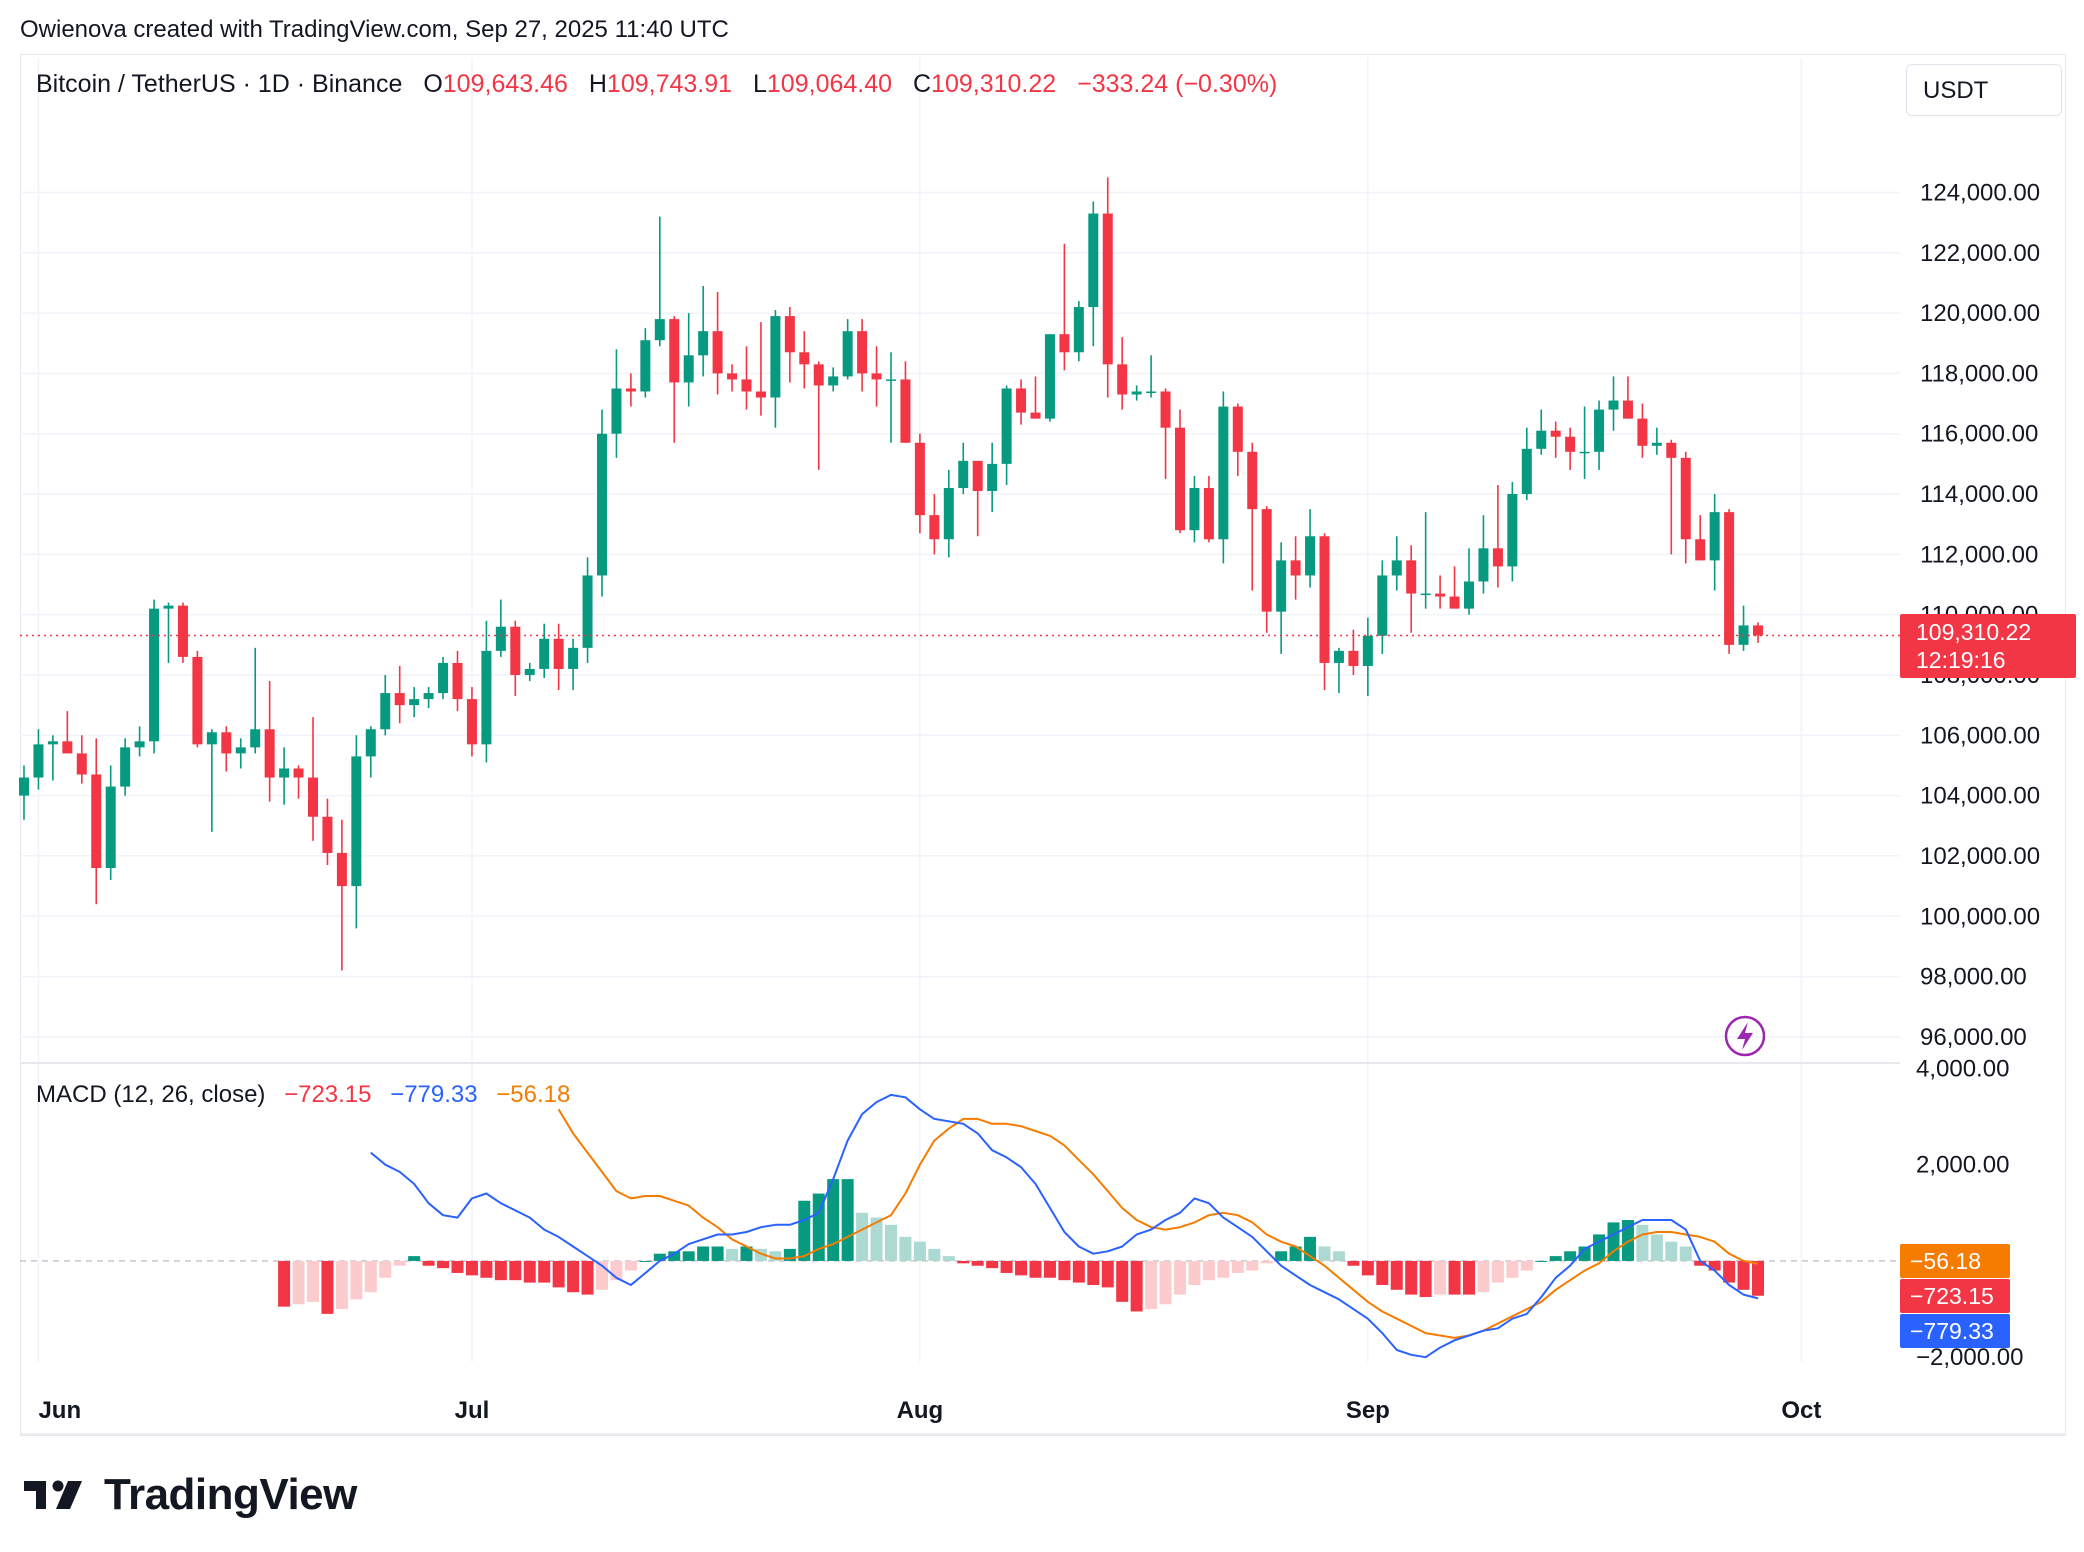  I want to click on macd-signal-line, so click(1158, 1223).